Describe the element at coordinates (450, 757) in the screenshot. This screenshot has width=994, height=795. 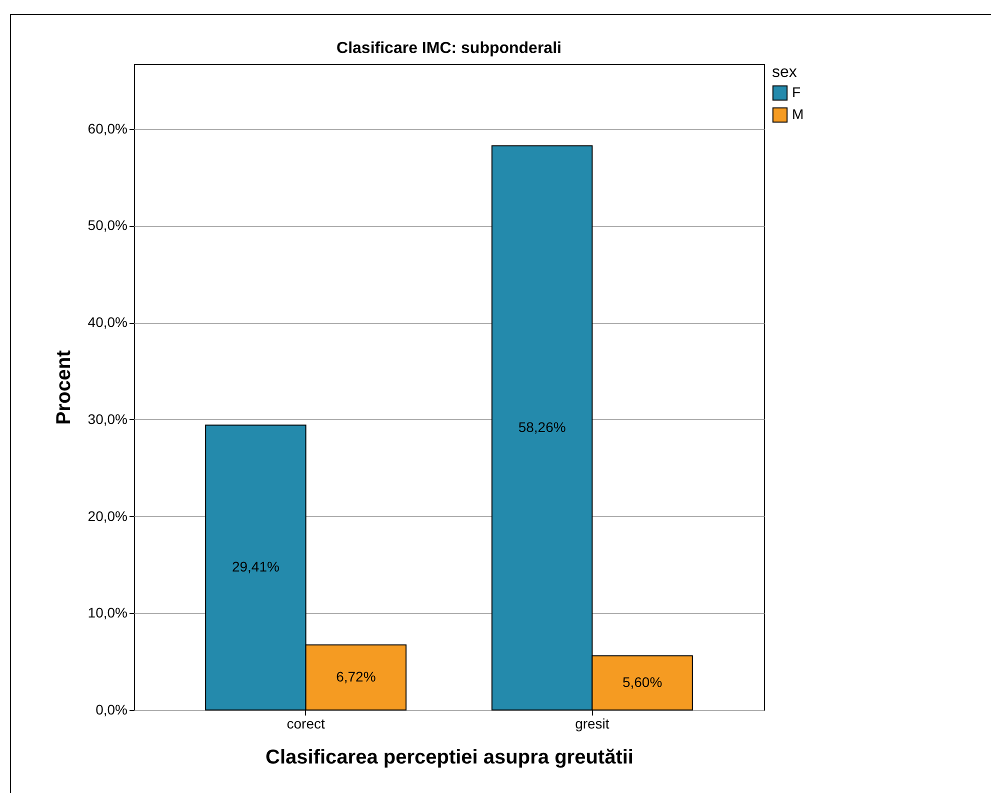
I see `x-axis-title: Clasificarea perceptiei asupra greutătii` at that location.